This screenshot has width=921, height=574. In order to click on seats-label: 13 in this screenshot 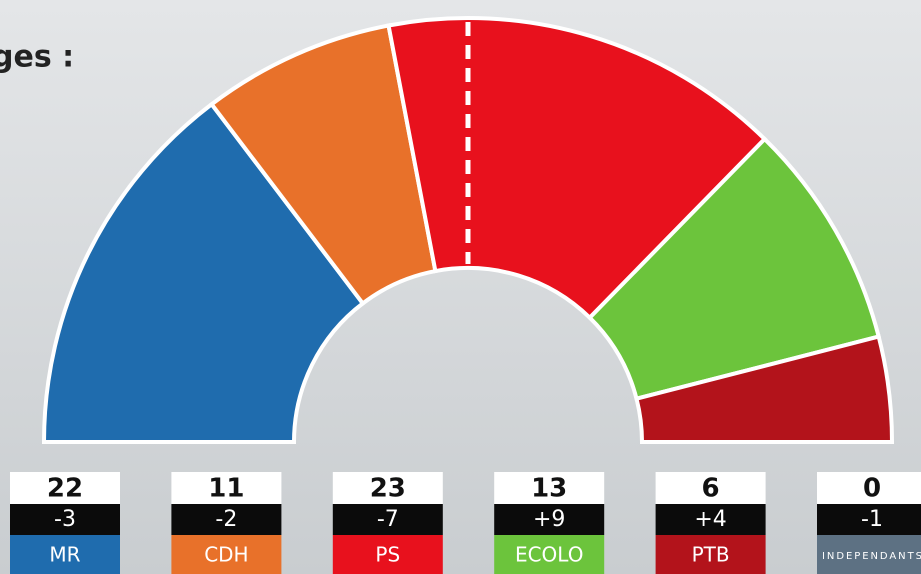, I will do `click(549, 489)`.